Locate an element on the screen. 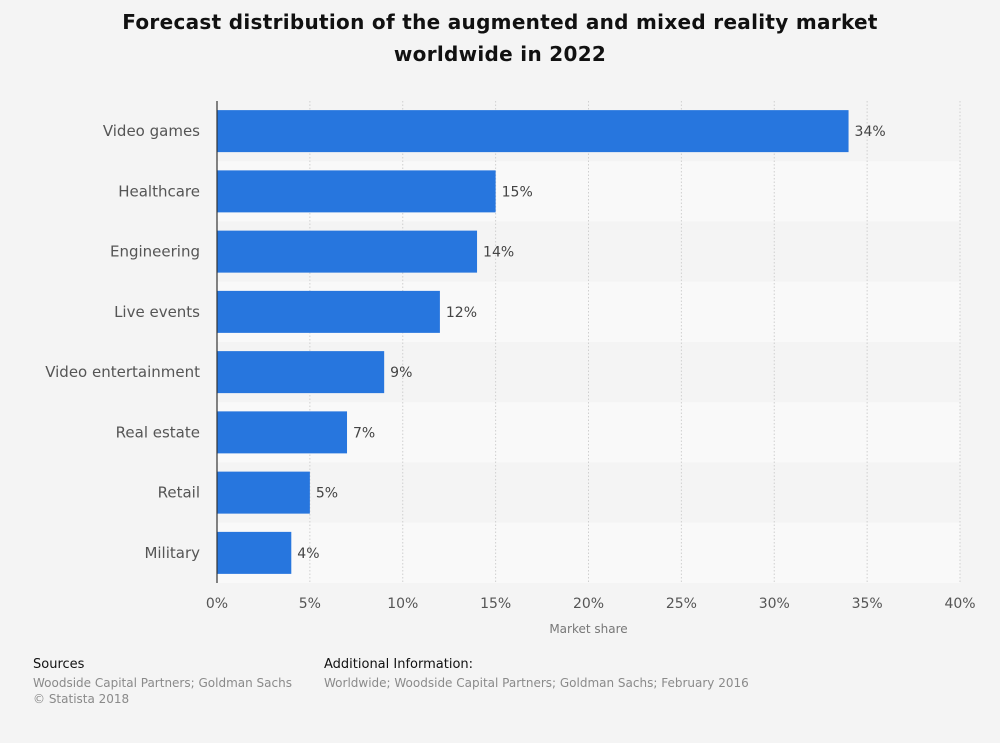  data-label: 12% is located at coordinates (461, 313).